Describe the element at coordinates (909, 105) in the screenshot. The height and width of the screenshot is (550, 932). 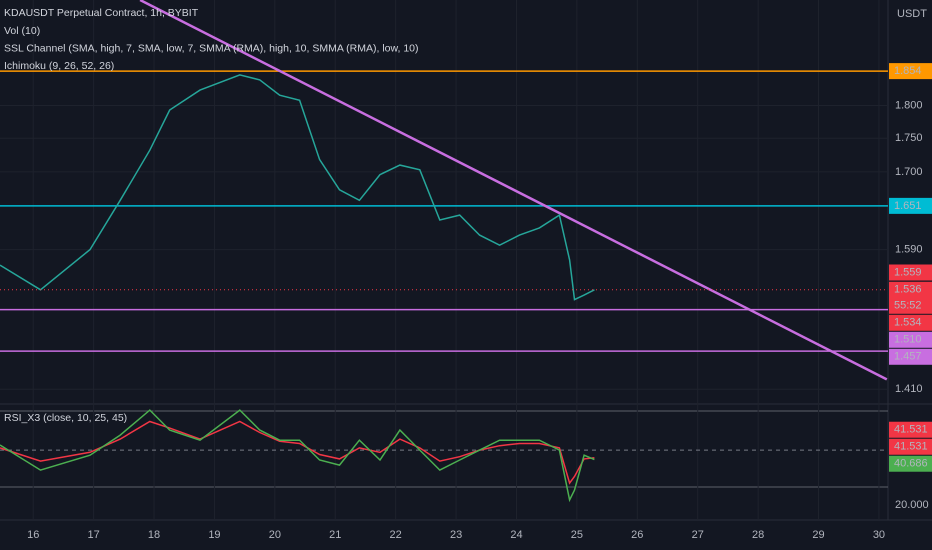
I see `y-tick-label: 1.800` at that location.